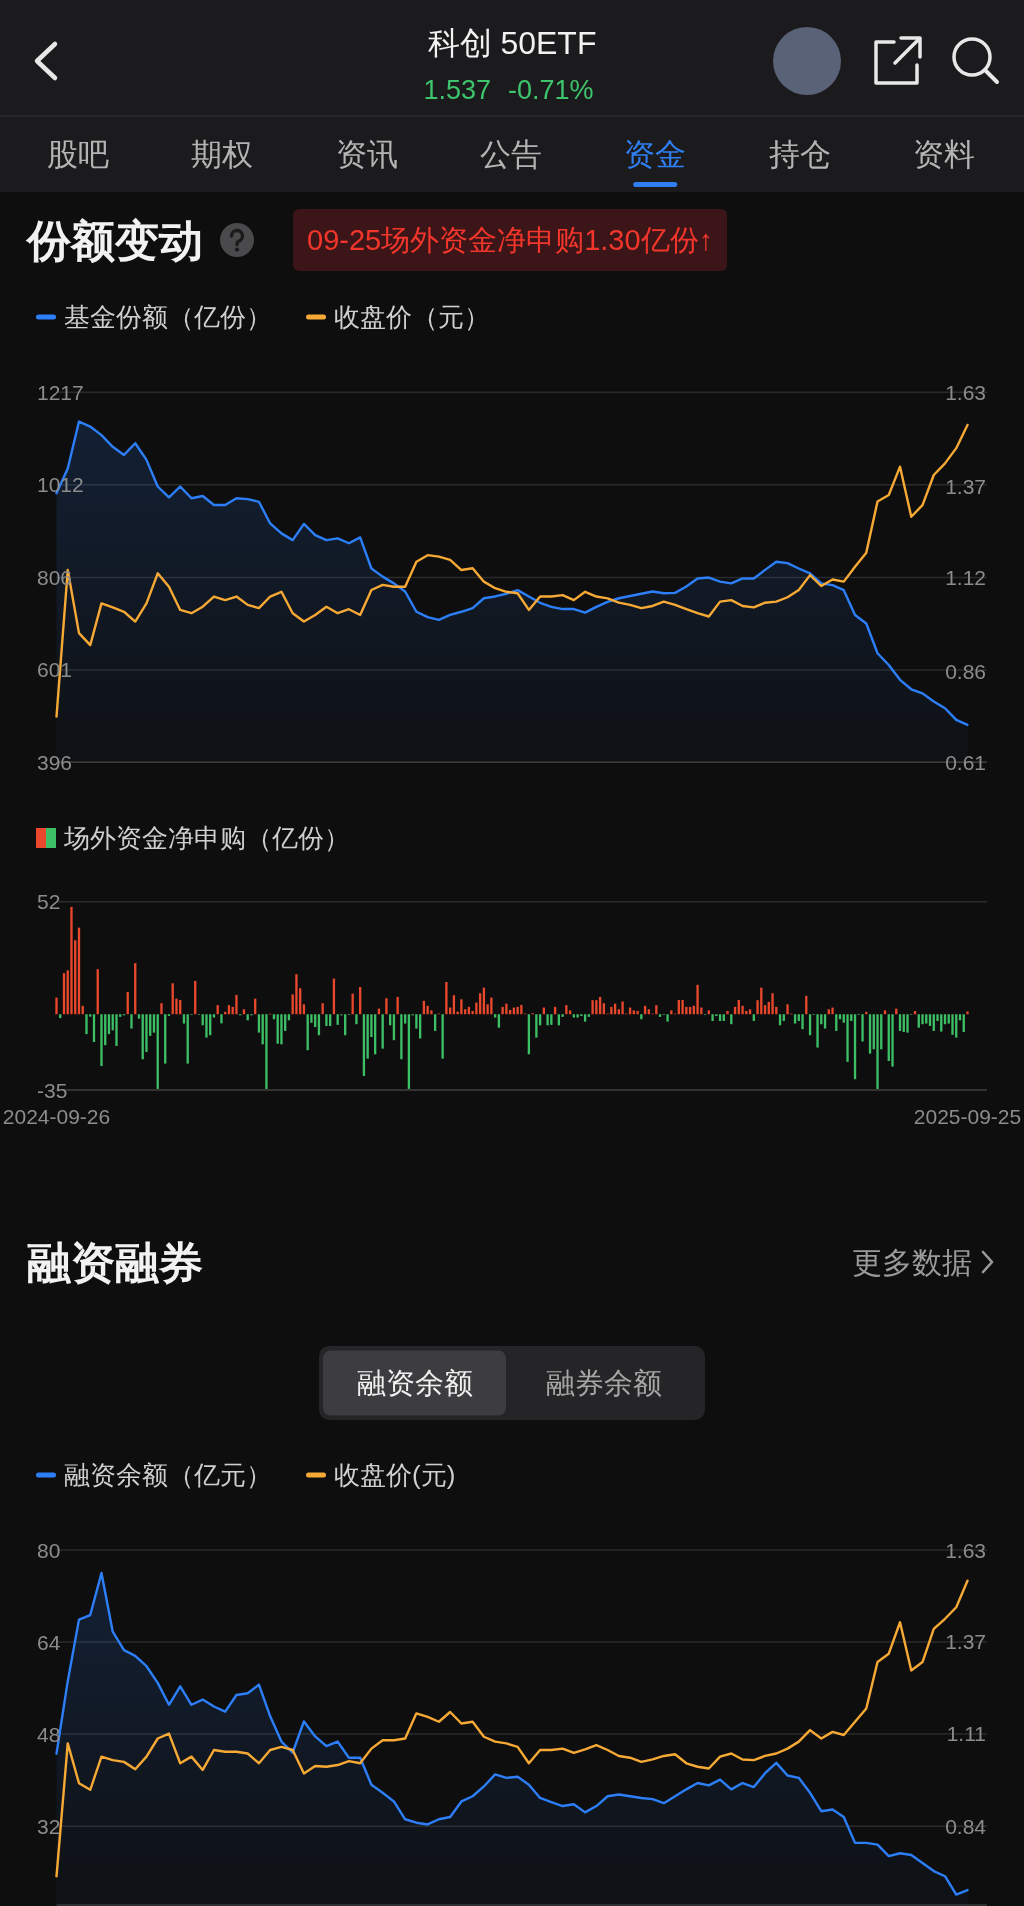 The image size is (1024, 1906). What do you see at coordinates (168, 317) in the screenshot?
I see `legend-label: 基金份额（亿份）` at bounding box center [168, 317].